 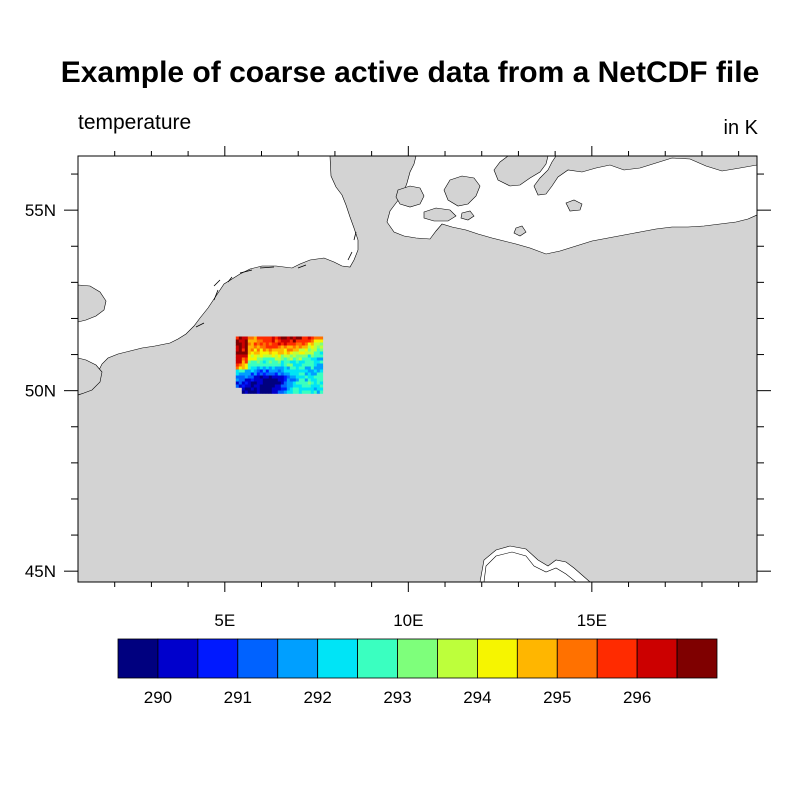 What do you see at coordinates (557, 697) in the screenshot?
I see `colorbar-label: 295` at bounding box center [557, 697].